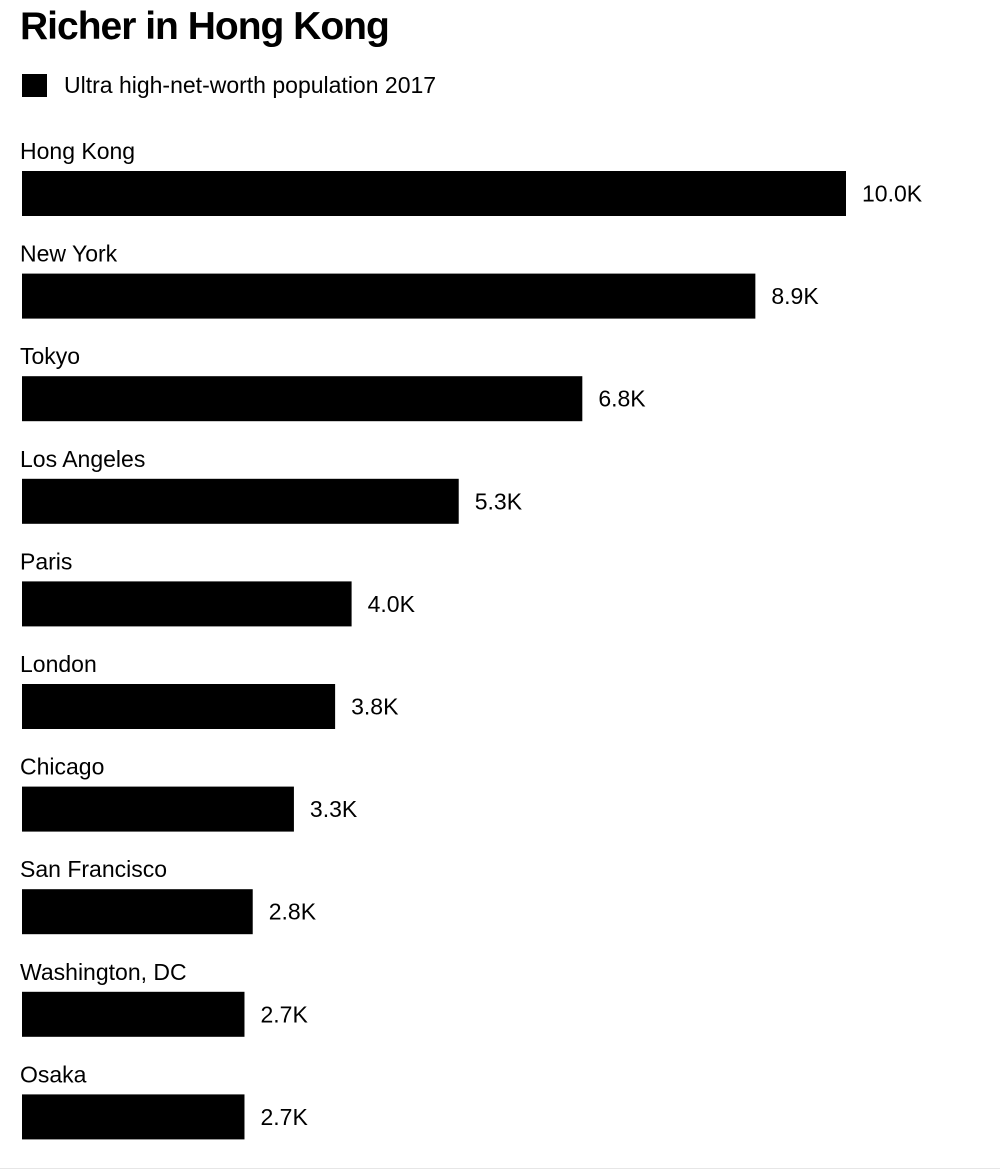  Describe the element at coordinates (69, 254) in the screenshot. I see `category-label: New York` at that location.